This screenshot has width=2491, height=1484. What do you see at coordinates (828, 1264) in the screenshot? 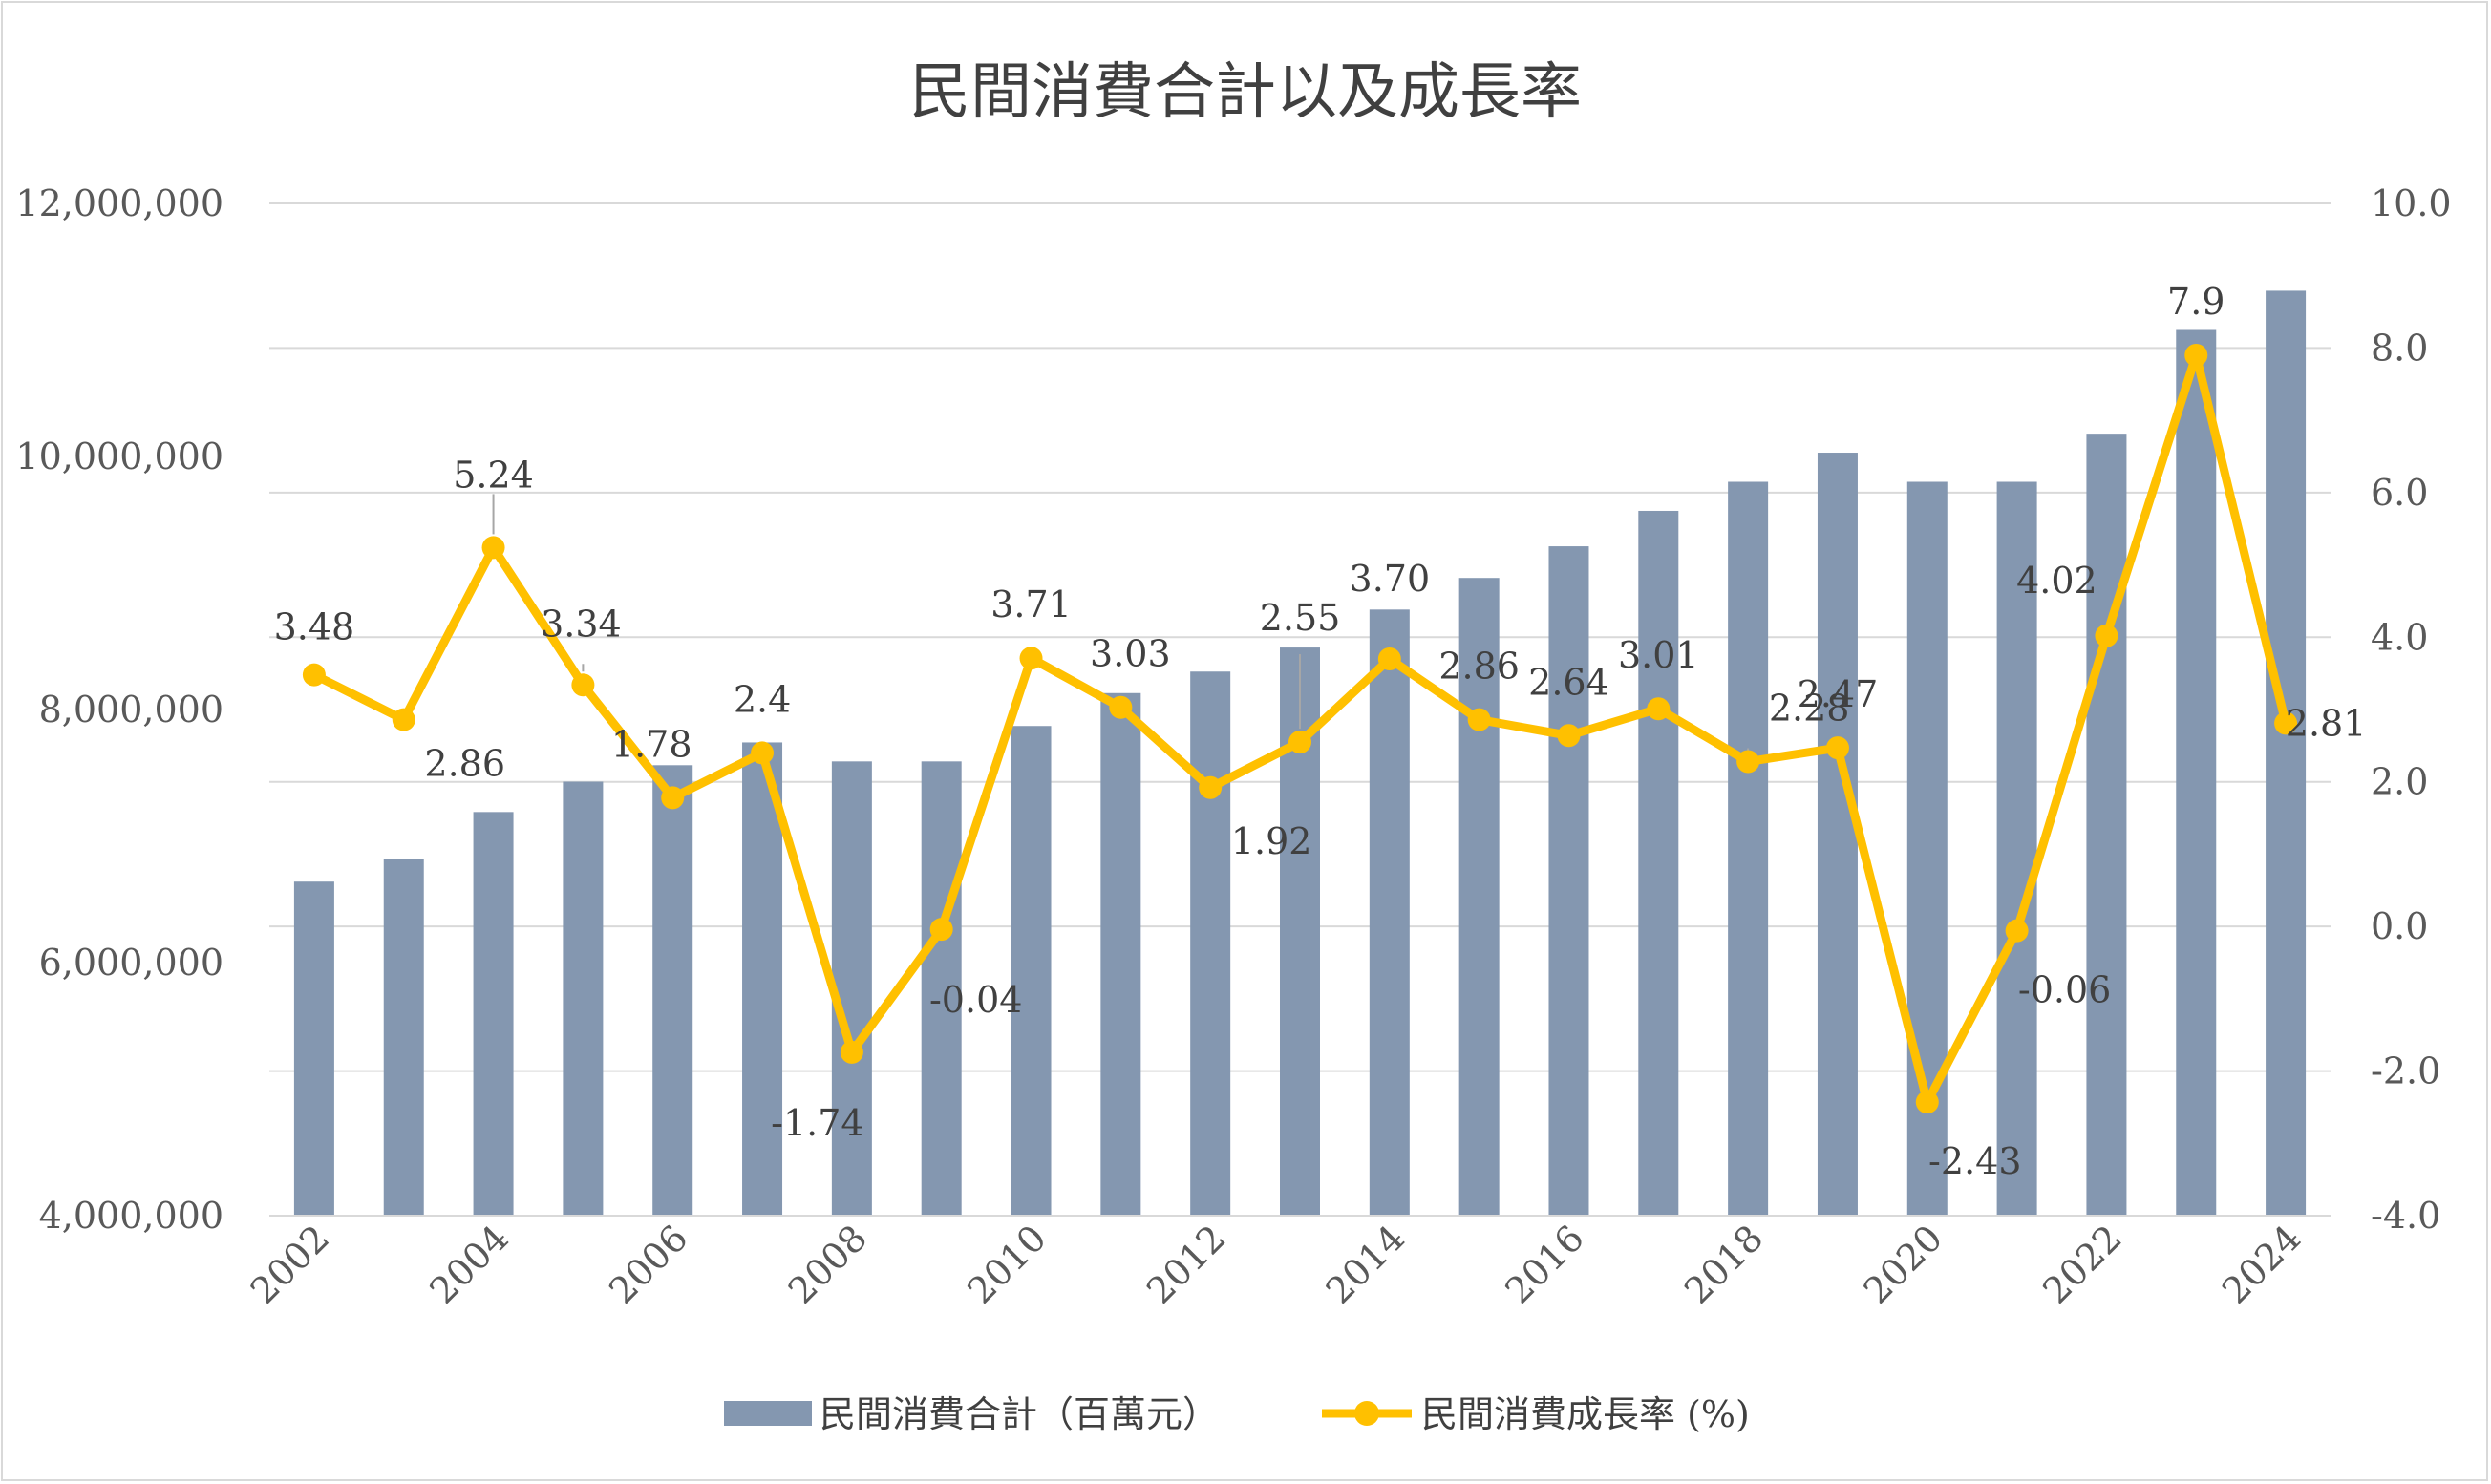
I see `x-axis-tick-label: 2008` at bounding box center [828, 1264].